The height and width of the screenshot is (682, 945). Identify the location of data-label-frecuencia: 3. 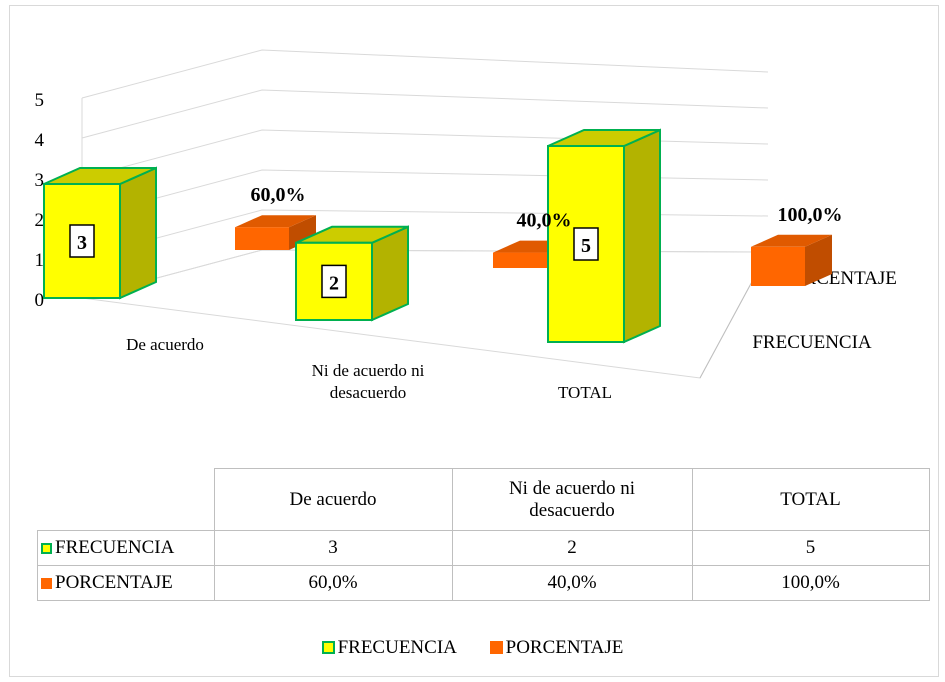
(82, 243).